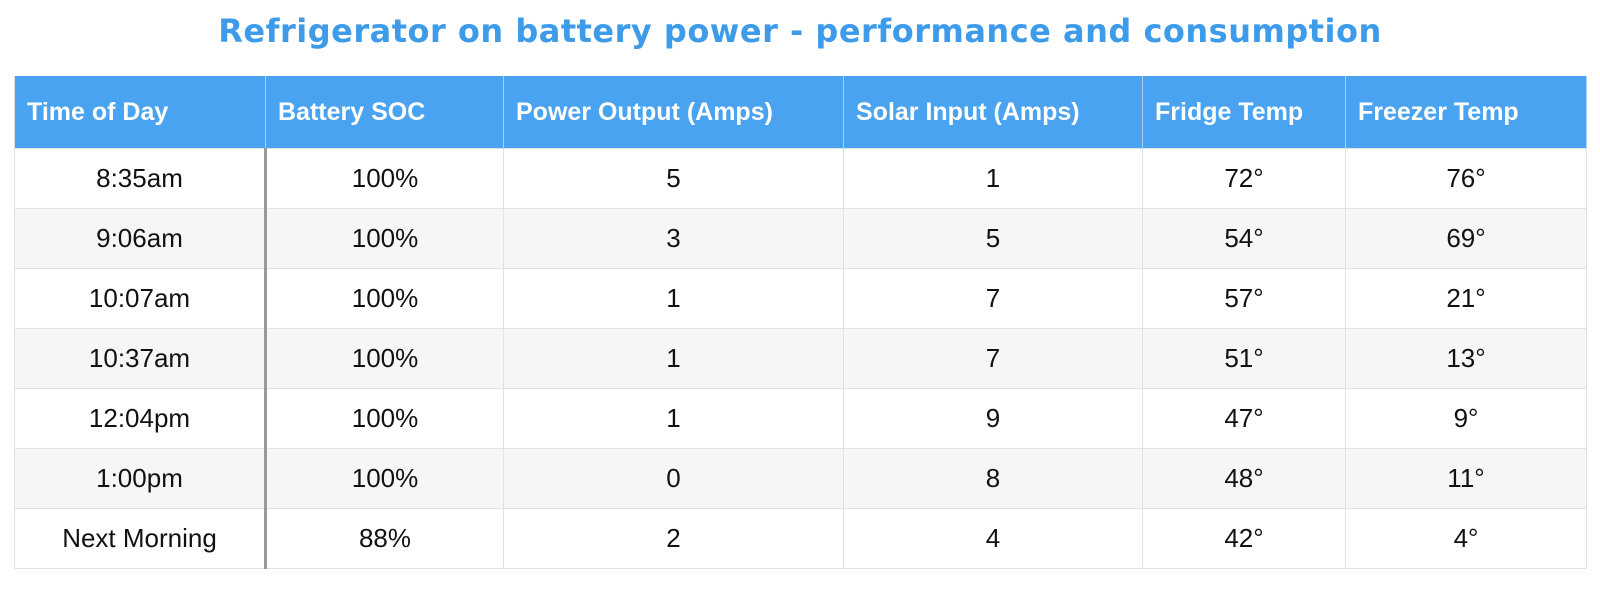 The width and height of the screenshot is (1600, 591). I want to click on table-row: 12:04pm 100% 1 9 47° 9°, so click(800, 418).